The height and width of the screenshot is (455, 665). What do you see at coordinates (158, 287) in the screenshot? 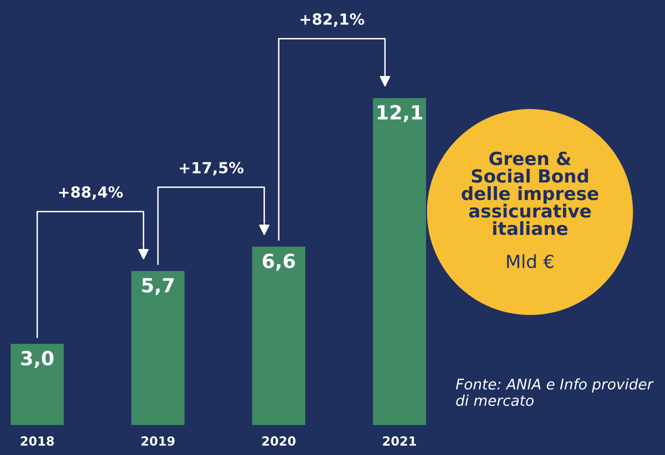
I see `data-label: 5,7` at bounding box center [158, 287].